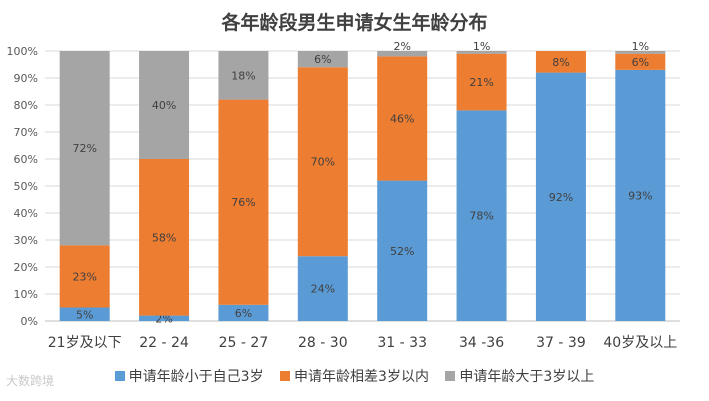  I want to click on x-tick-label: 21岁及以下, so click(85, 343).